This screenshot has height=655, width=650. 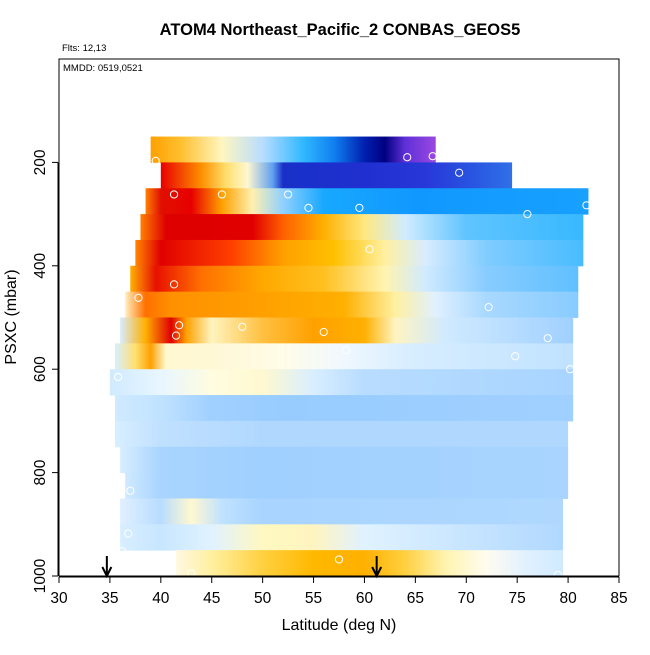 I want to click on x-tick-label: 85, so click(x=618, y=598).